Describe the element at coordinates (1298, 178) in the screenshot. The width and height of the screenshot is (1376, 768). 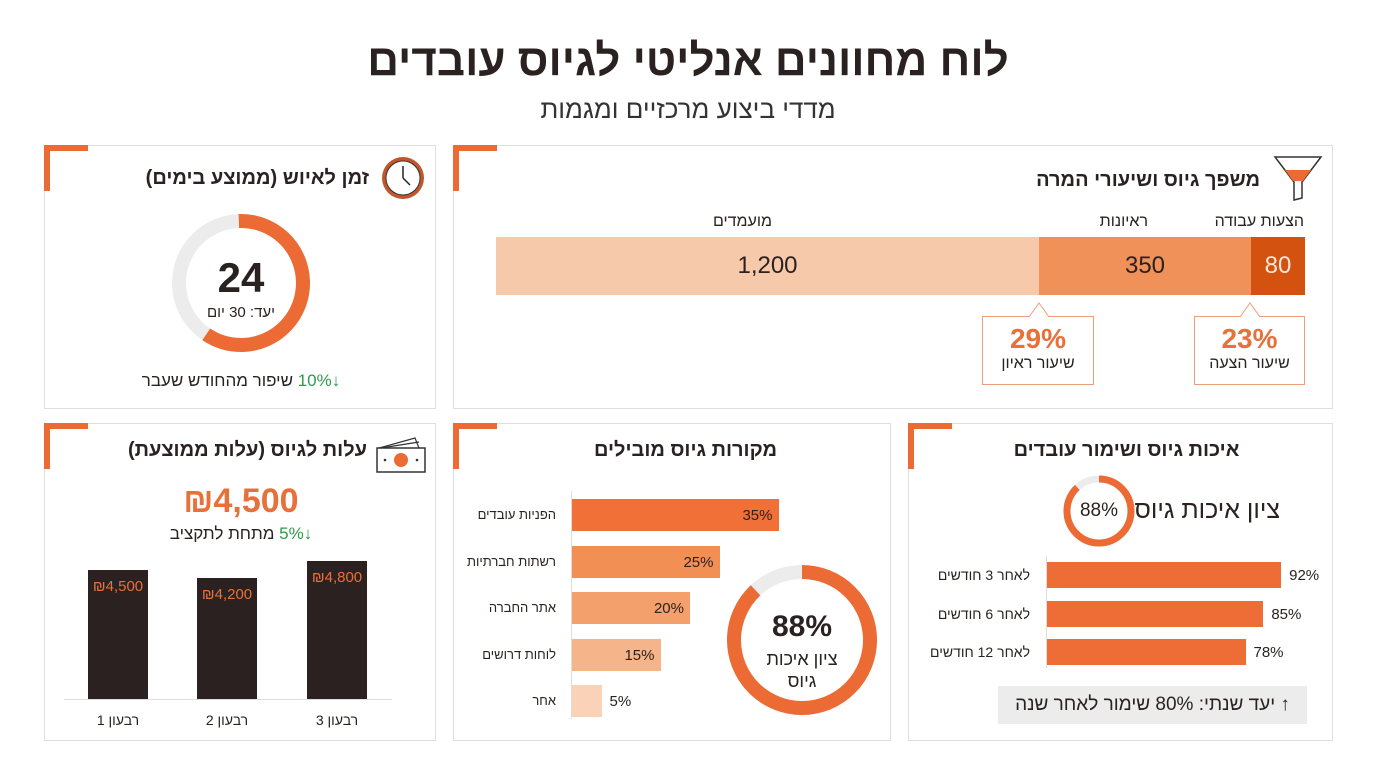
I see `funnel-icon` at that location.